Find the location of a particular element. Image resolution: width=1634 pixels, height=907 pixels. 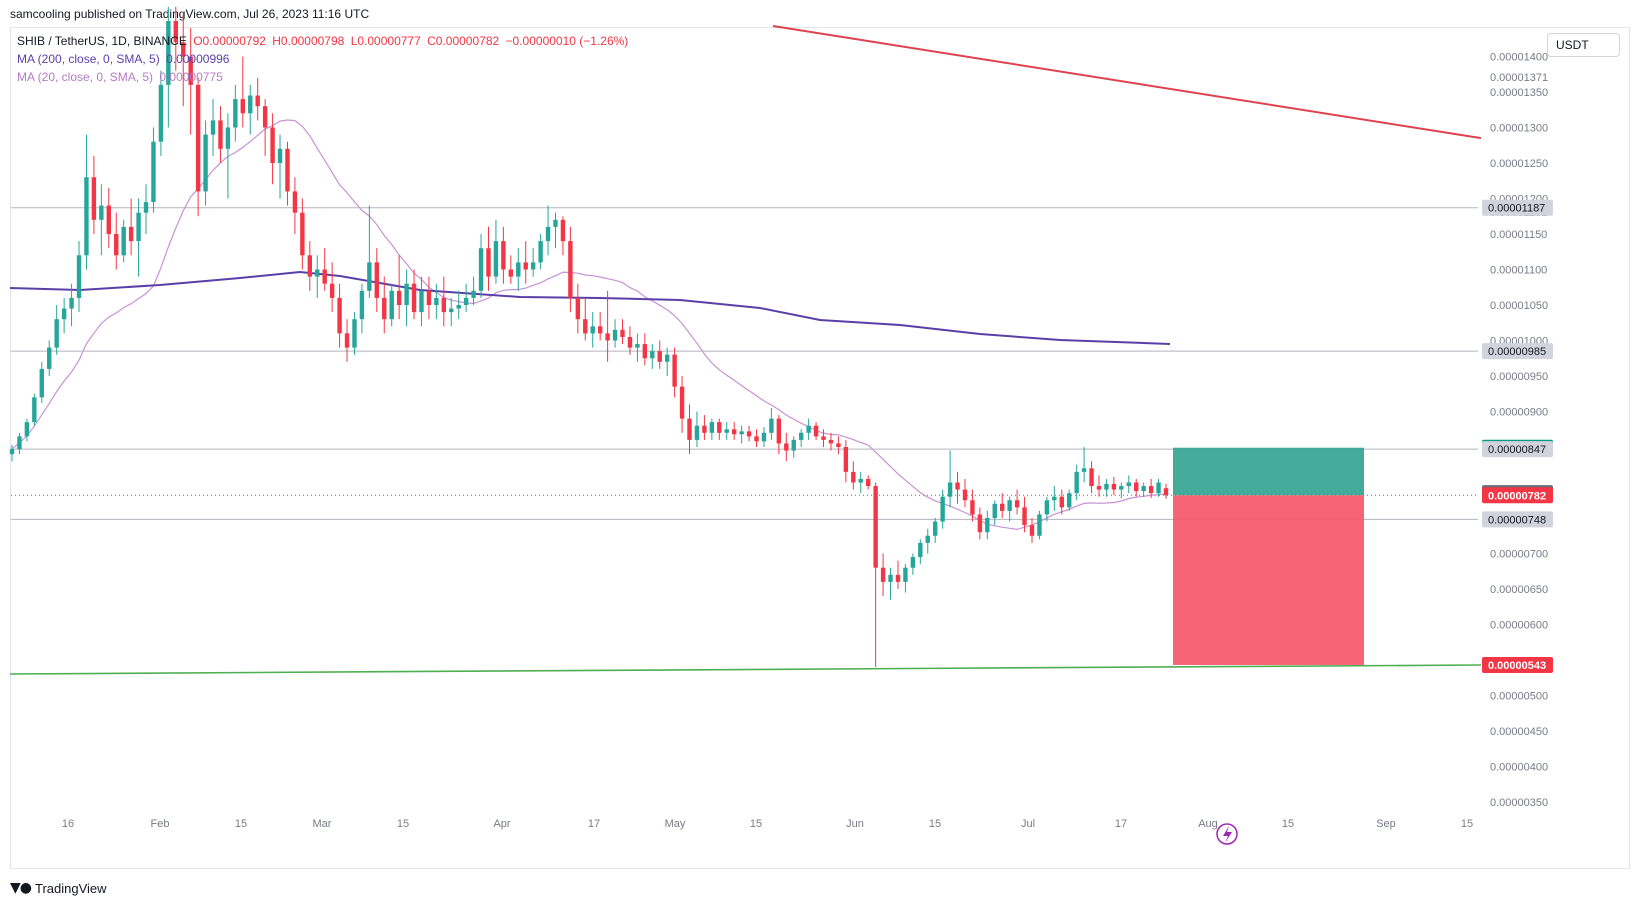

time-tick-label: 17 is located at coordinates (594, 824).